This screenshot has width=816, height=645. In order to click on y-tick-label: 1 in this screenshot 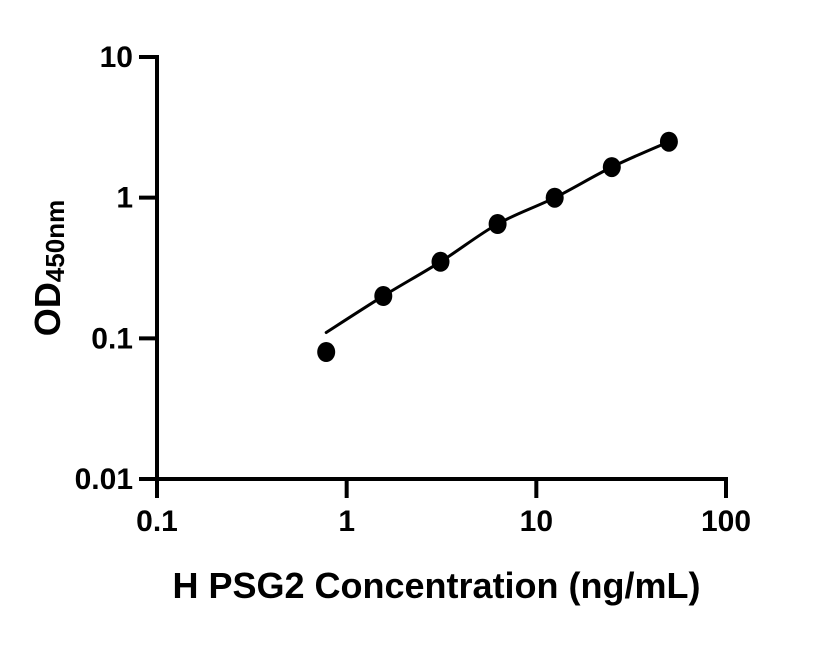, I will do `click(124, 198)`.